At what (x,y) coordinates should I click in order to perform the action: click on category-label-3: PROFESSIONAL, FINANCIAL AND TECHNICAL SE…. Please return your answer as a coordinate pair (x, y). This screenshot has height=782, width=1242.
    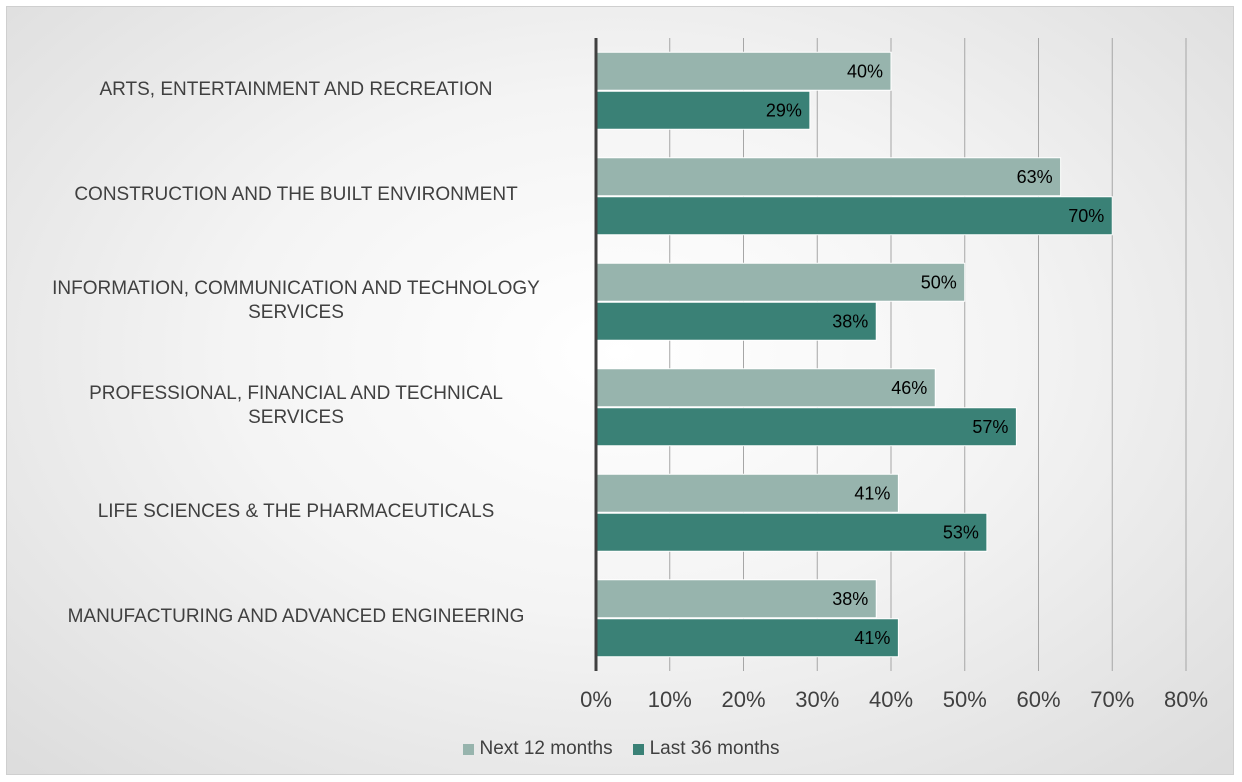
    Looking at the image, I should click on (296, 406).